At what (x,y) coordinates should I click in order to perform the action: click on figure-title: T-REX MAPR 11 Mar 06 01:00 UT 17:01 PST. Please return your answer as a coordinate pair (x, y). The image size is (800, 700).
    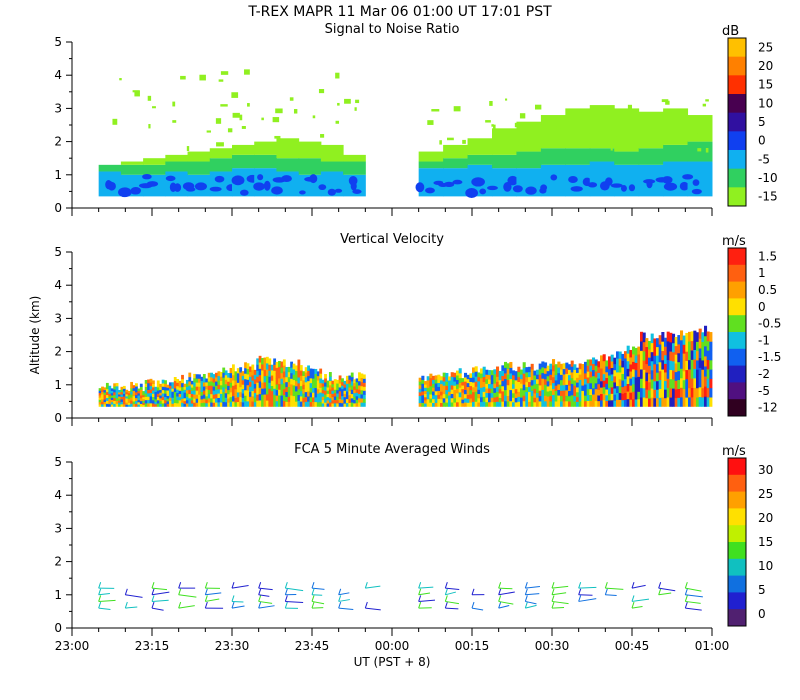
    Looking at the image, I should click on (400, 12).